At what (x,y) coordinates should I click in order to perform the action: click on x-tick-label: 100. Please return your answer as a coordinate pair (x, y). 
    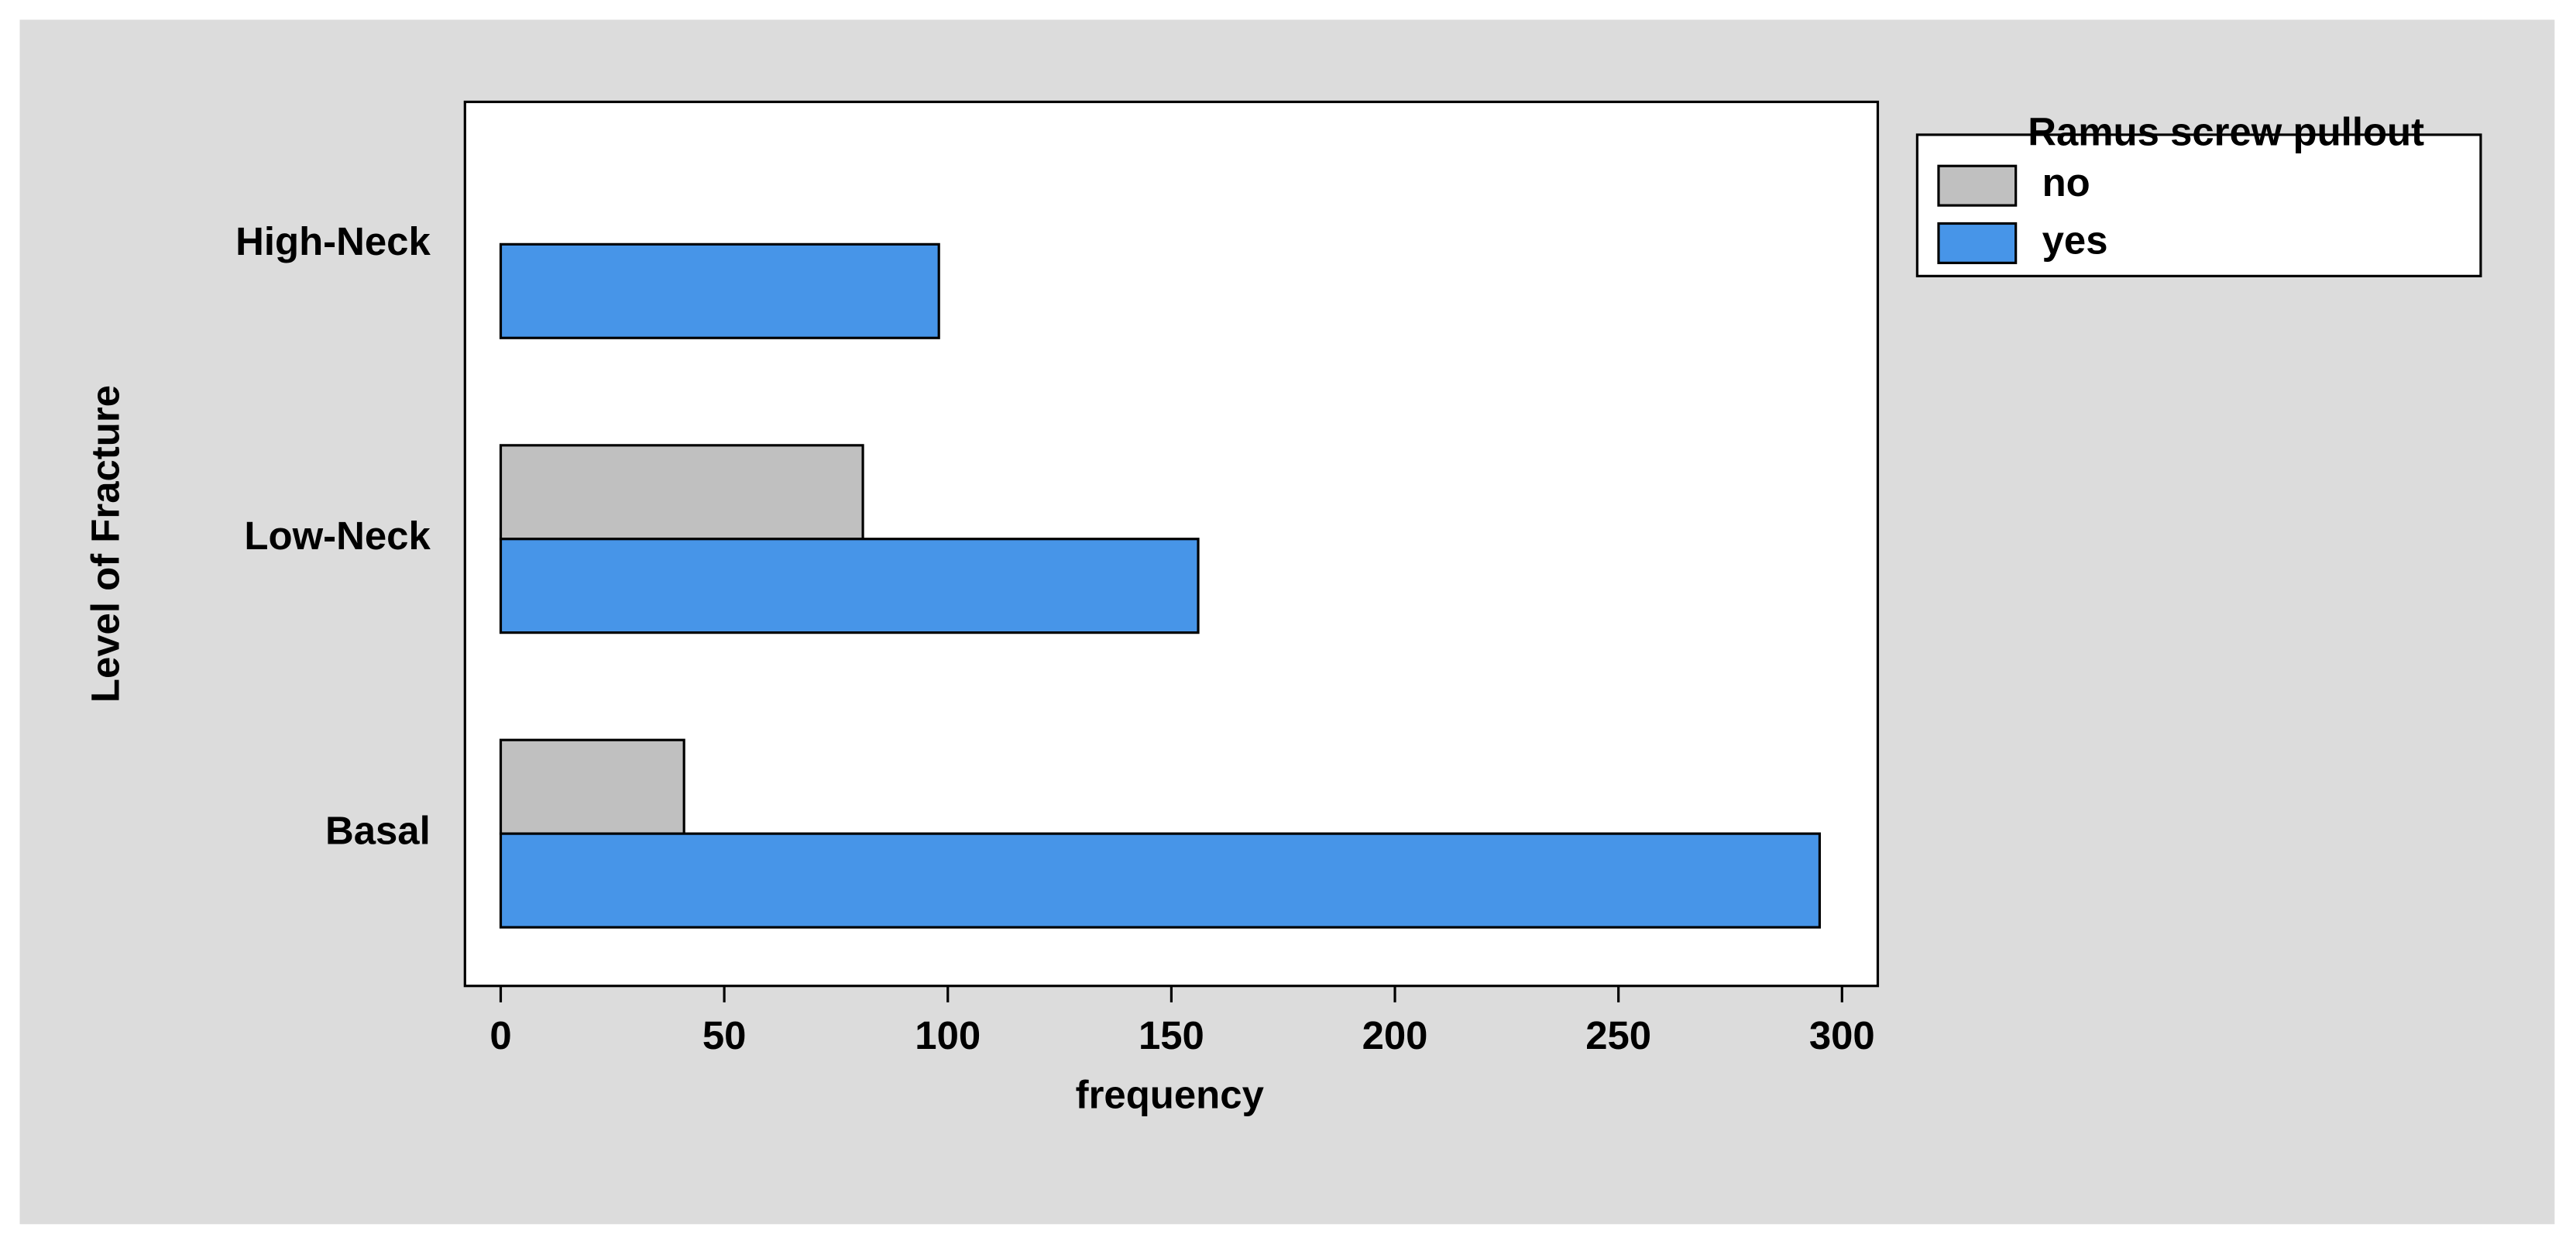
    Looking at the image, I should click on (948, 1035).